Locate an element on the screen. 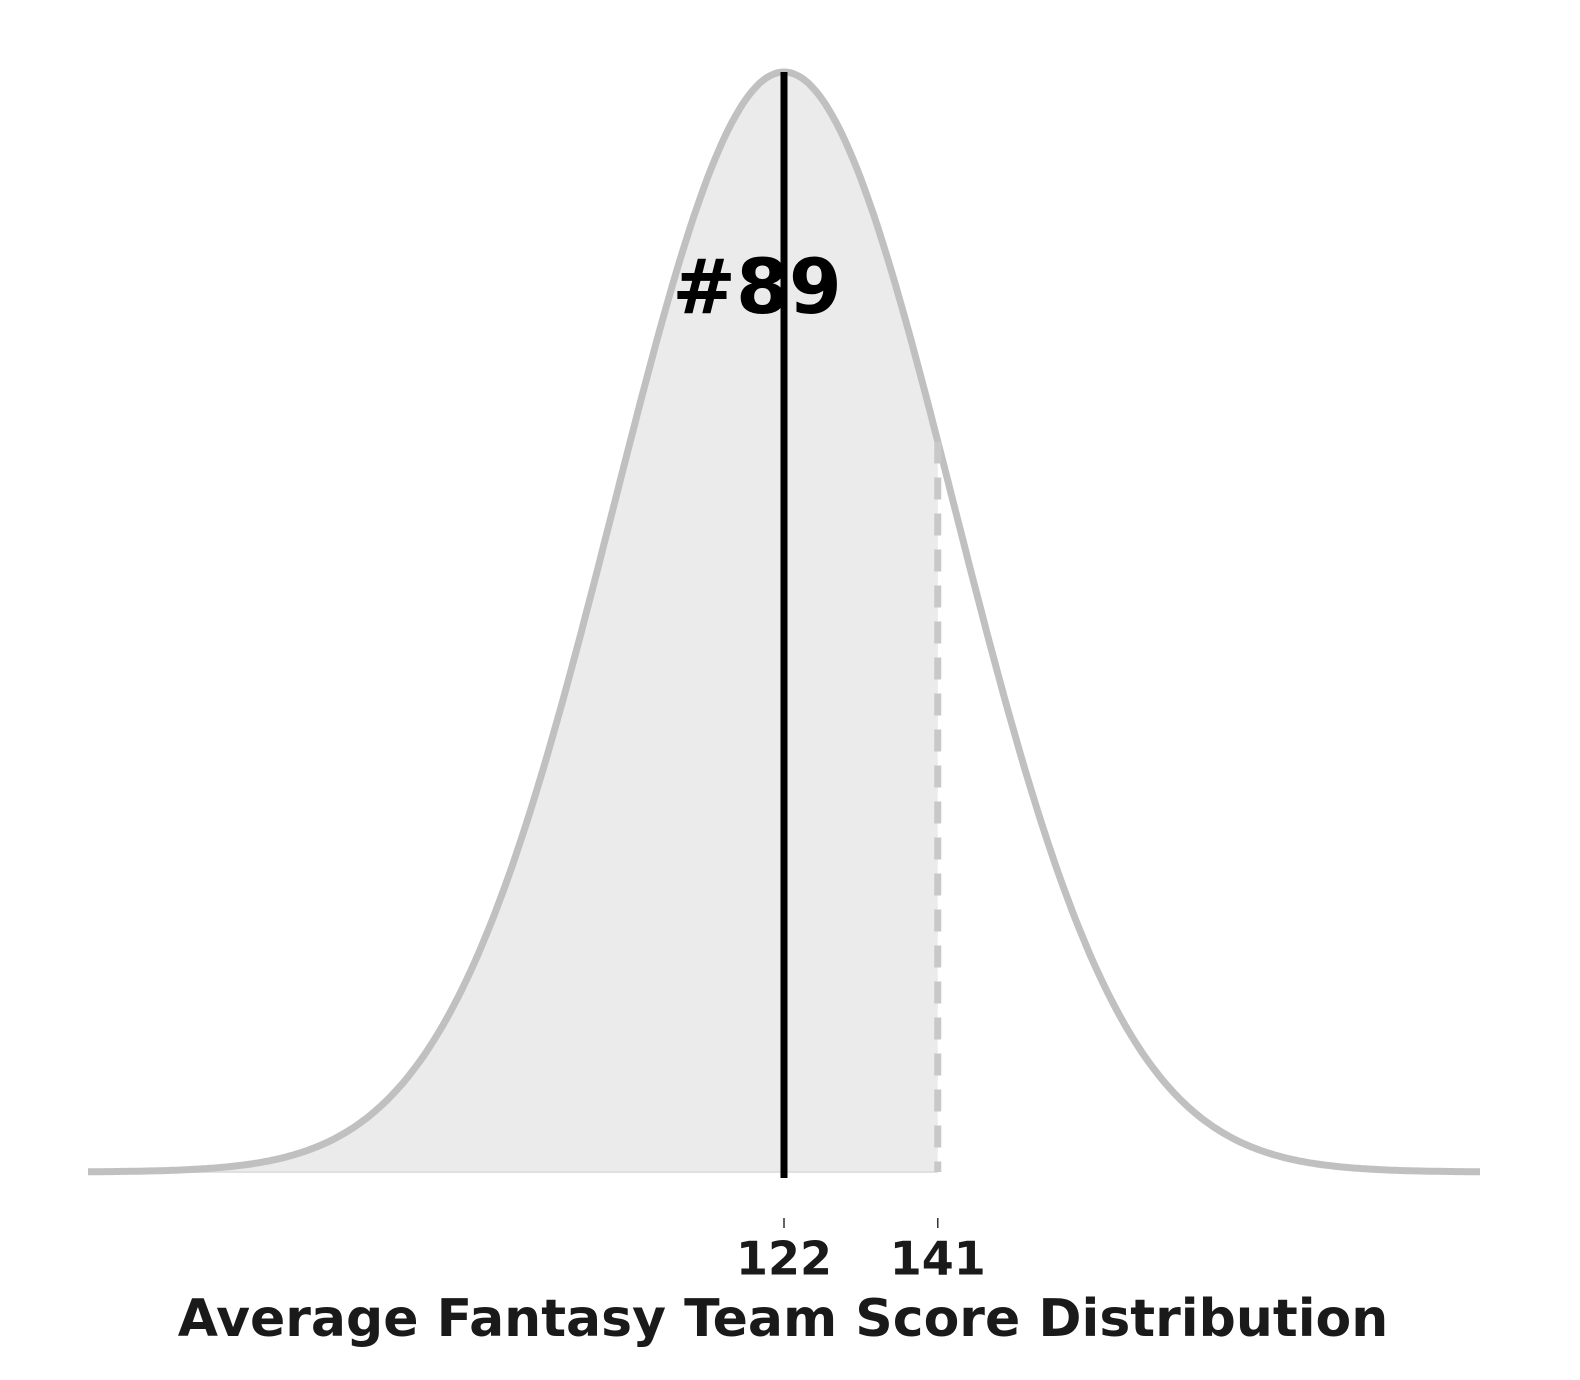 This screenshot has width=1580, height=1380. x-tick-label: 122 is located at coordinates (784, 1259).